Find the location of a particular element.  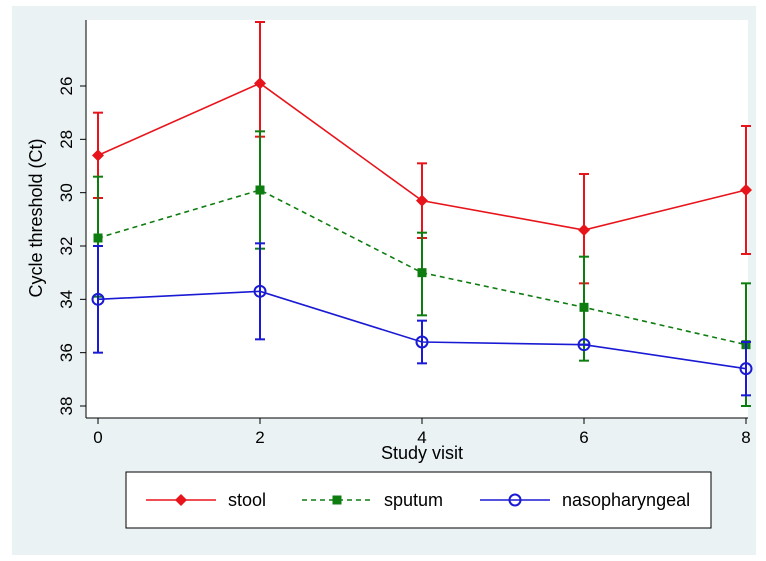

series-line is located at coordinates (422, 330).